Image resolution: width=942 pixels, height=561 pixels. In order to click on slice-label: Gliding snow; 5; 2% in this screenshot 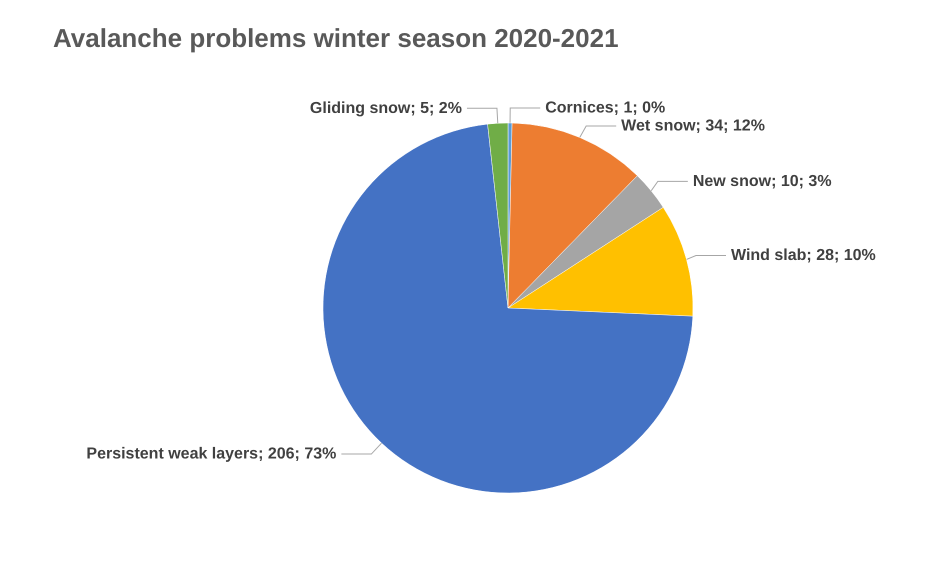, I will do `click(386, 108)`.